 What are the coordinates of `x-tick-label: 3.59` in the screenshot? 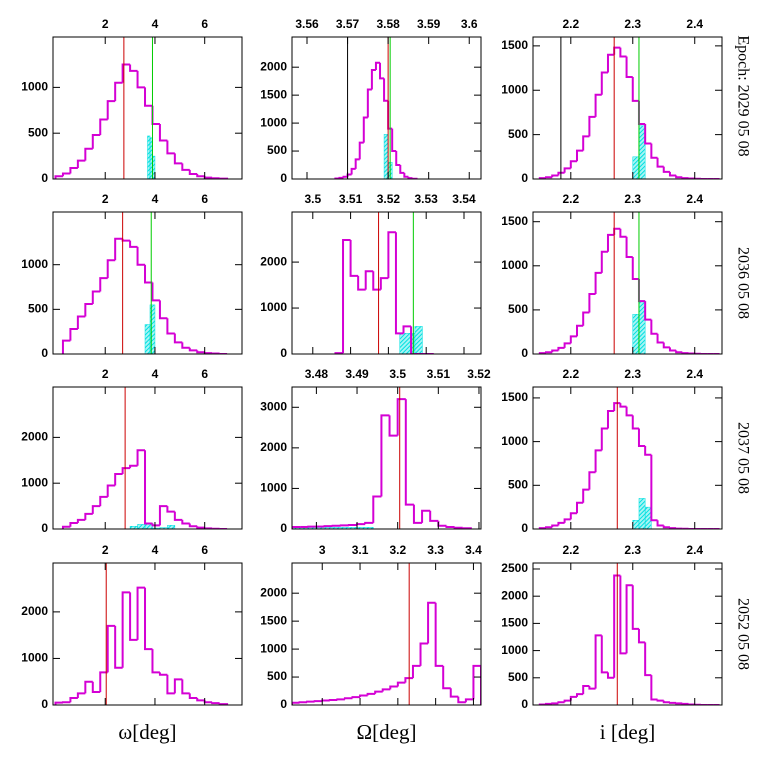 It's located at (429, 24).